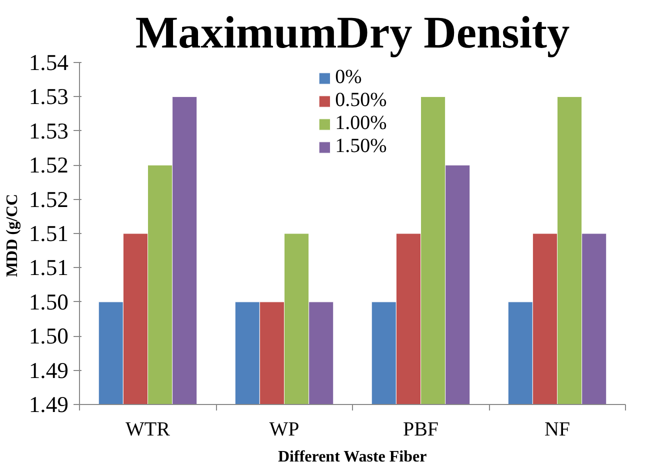 The height and width of the screenshot is (472, 659). What do you see at coordinates (557, 429) in the screenshot?
I see `x-tick-label: NF` at bounding box center [557, 429].